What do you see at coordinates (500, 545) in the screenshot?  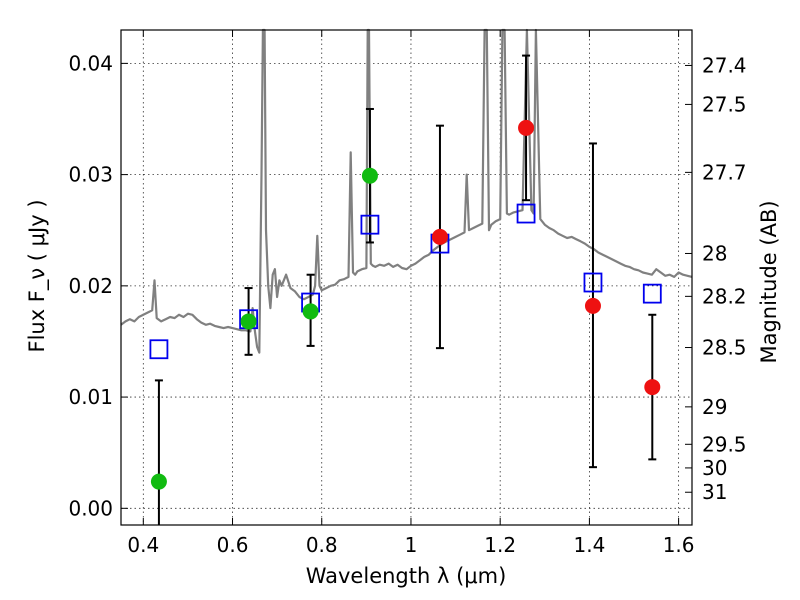 I see `x-tick-label: 1.2` at bounding box center [500, 545].